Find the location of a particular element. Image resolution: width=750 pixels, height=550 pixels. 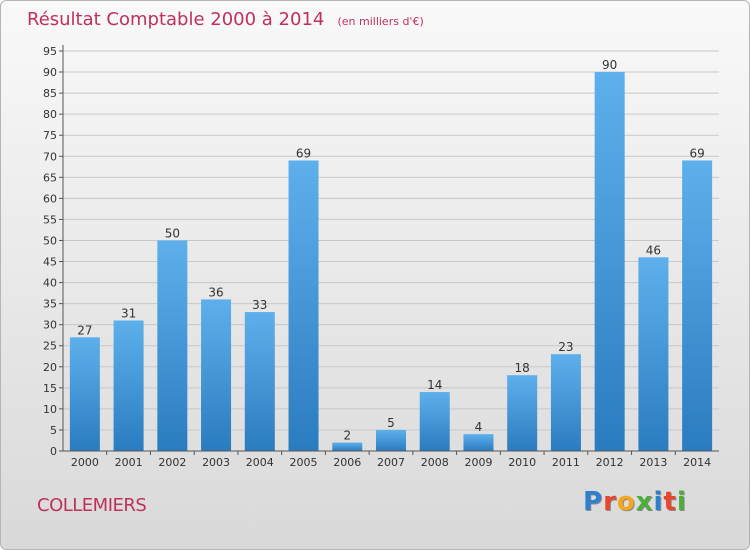

data-label: 4 is located at coordinates (479, 427).